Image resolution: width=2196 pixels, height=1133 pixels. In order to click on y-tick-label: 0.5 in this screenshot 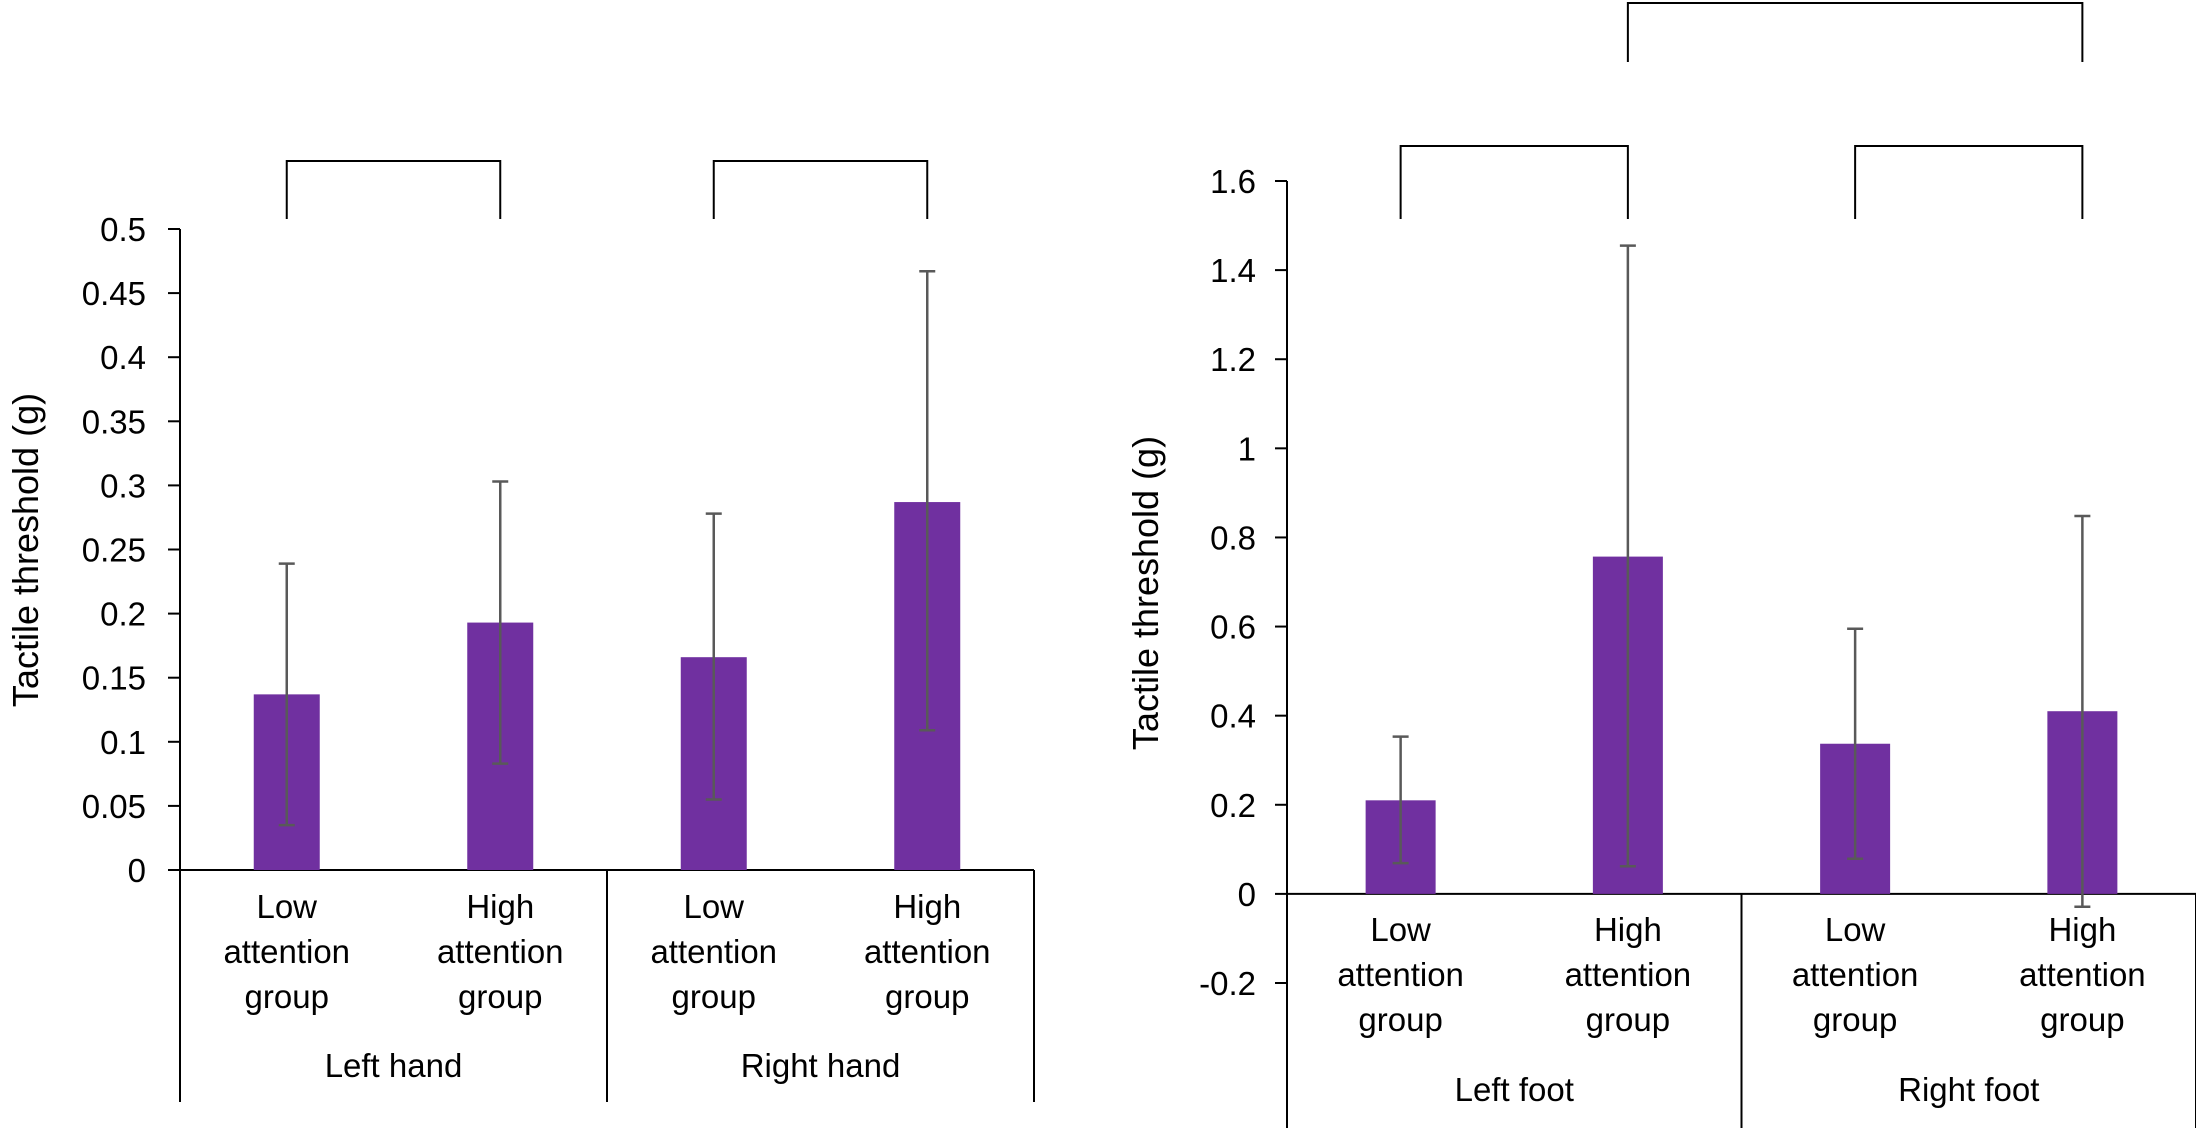, I will do `click(123, 229)`.